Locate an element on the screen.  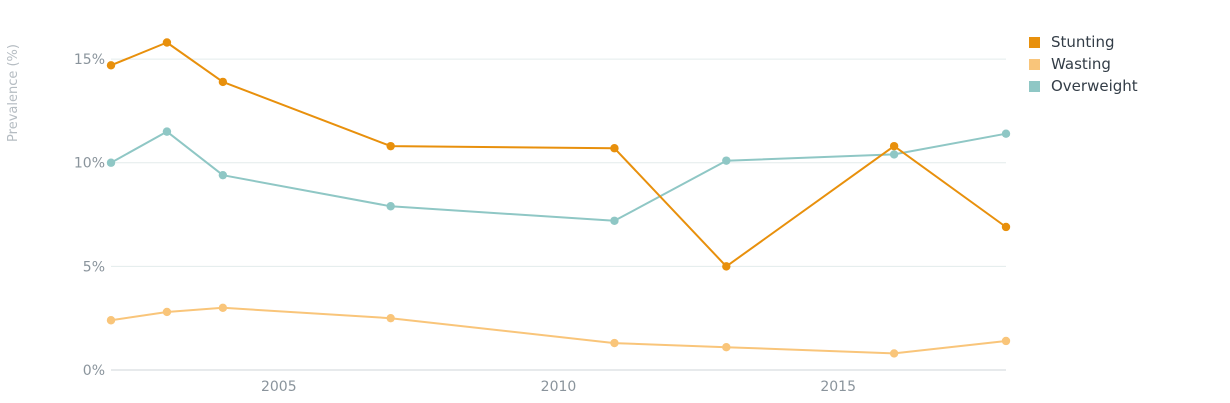
legend-item-stunting: Stunting is located at coordinates (1072, 42).